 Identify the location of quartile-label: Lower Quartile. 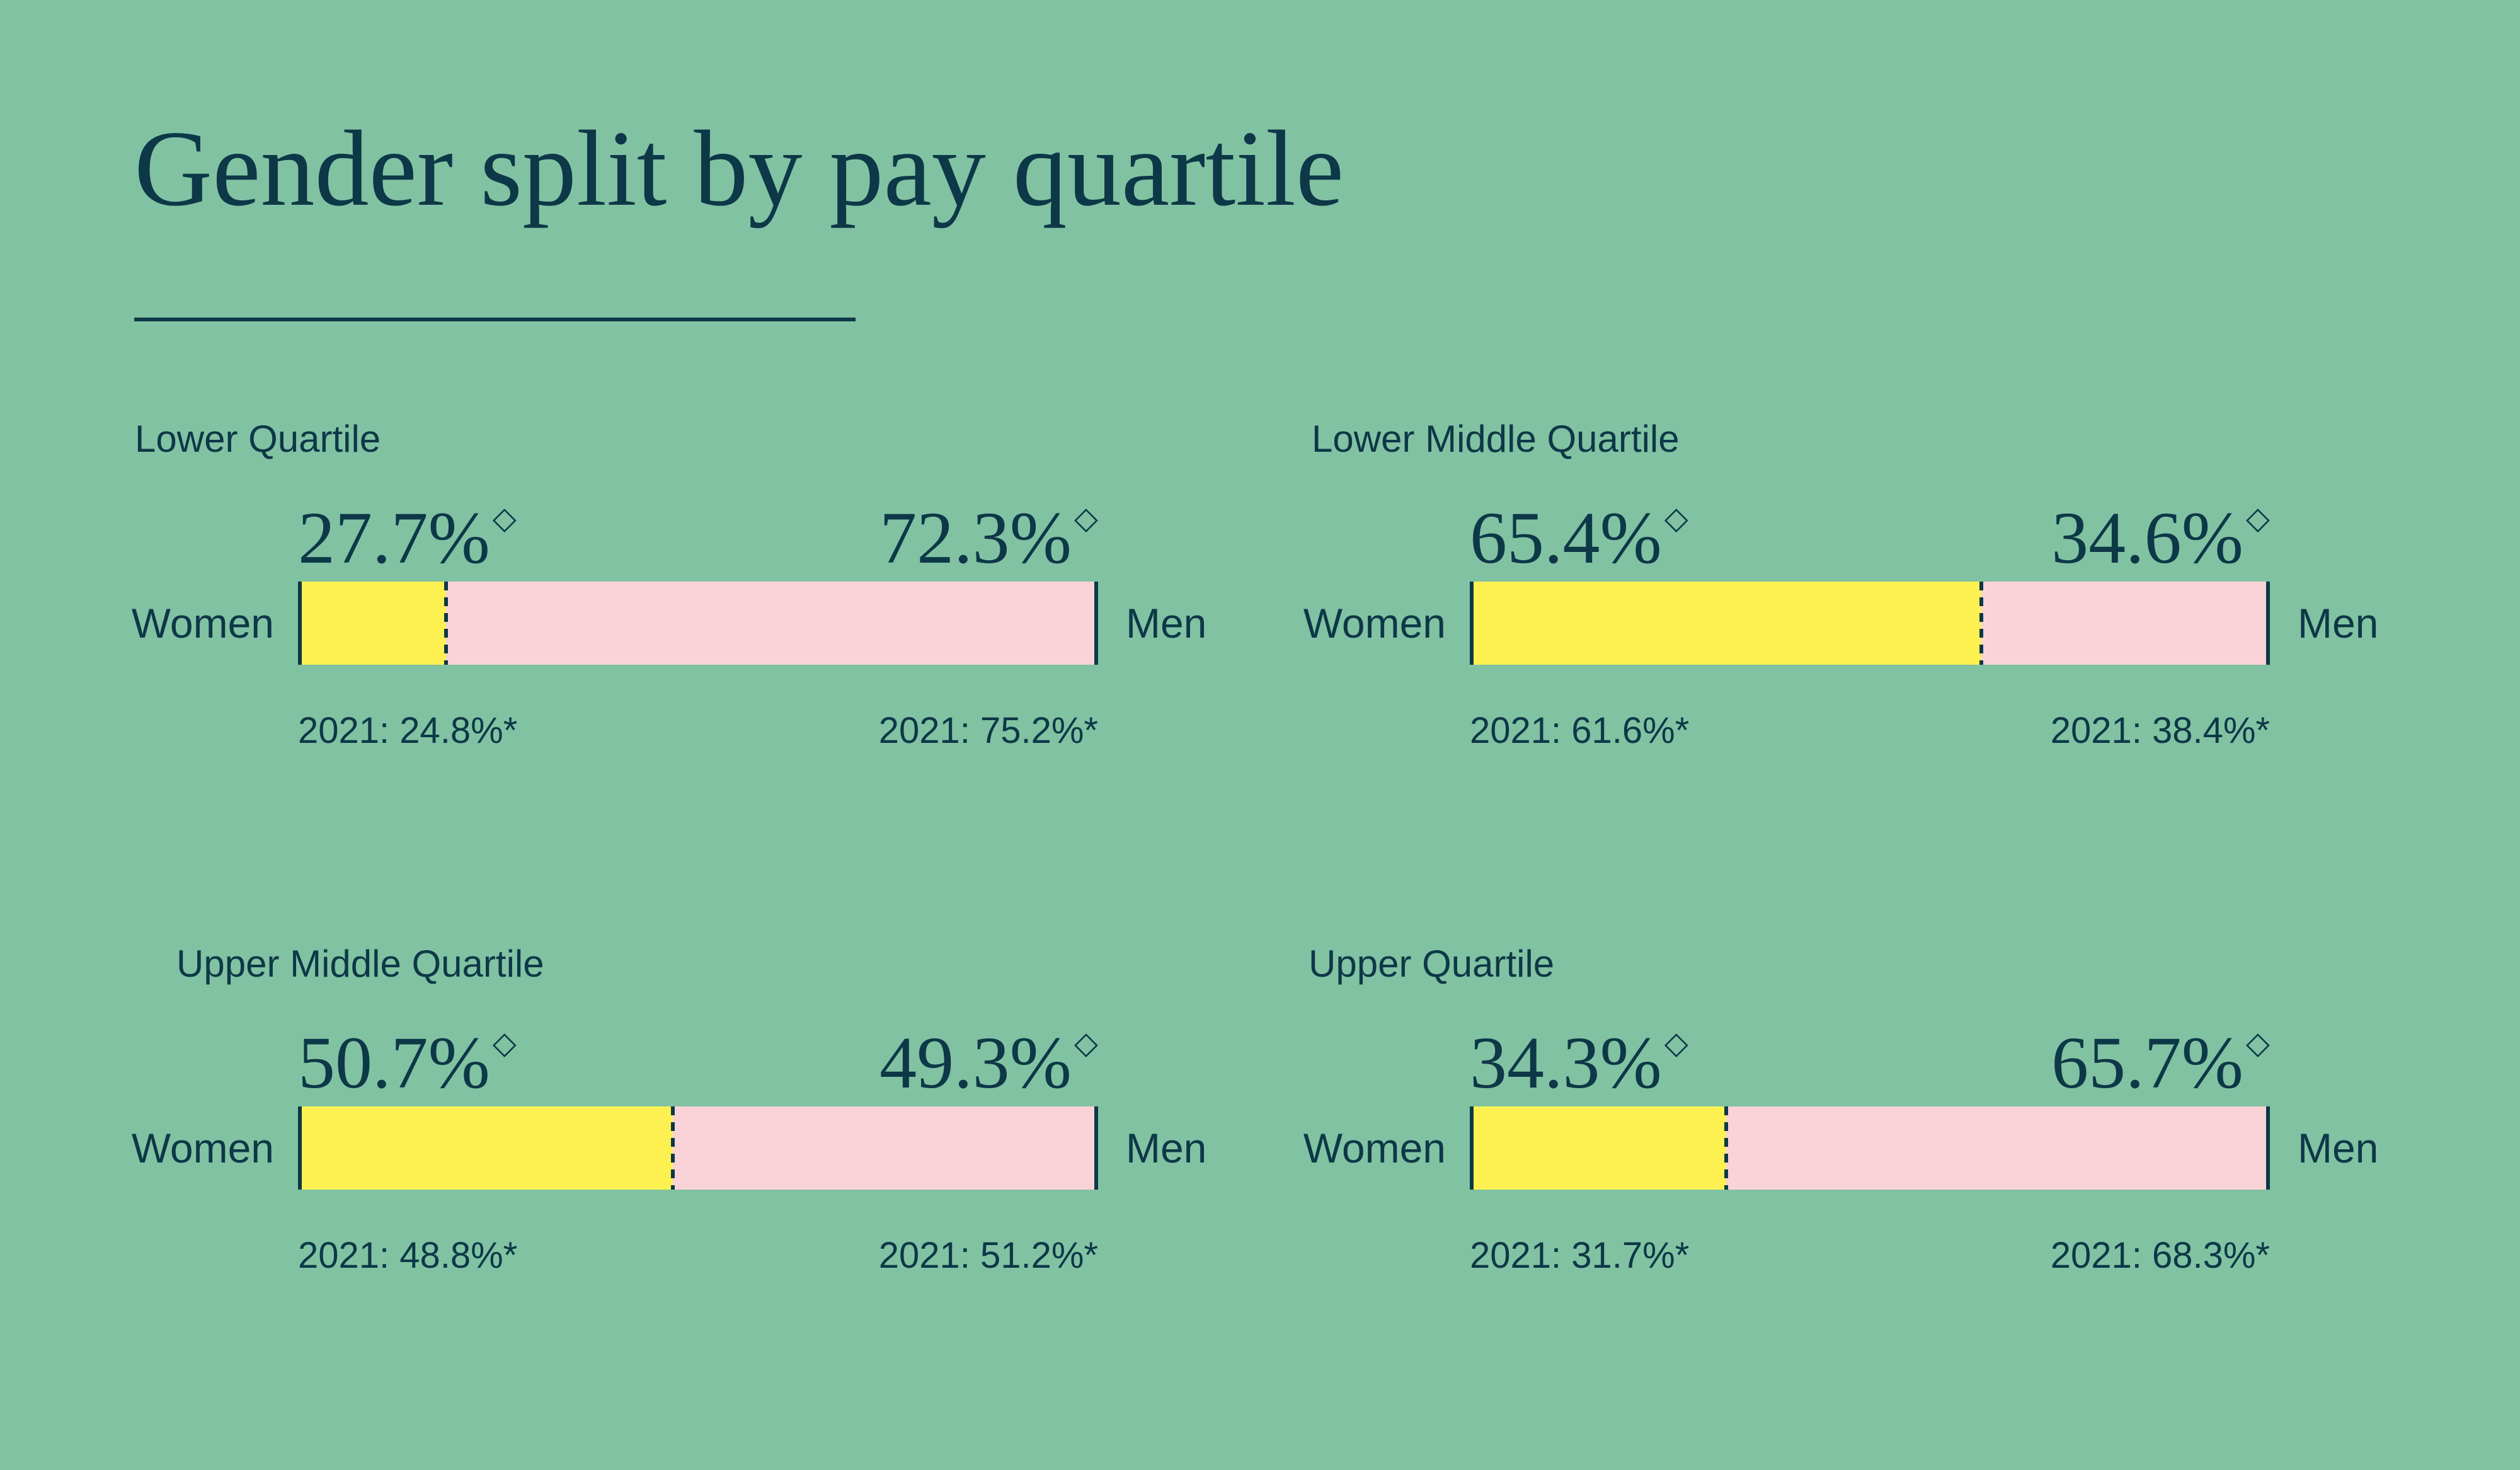
(258, 439).